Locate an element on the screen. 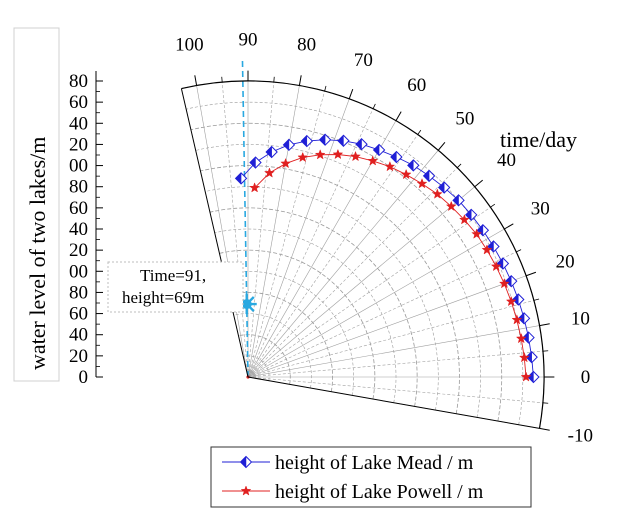  boundary-spoke is located at coordinates (214, 233).